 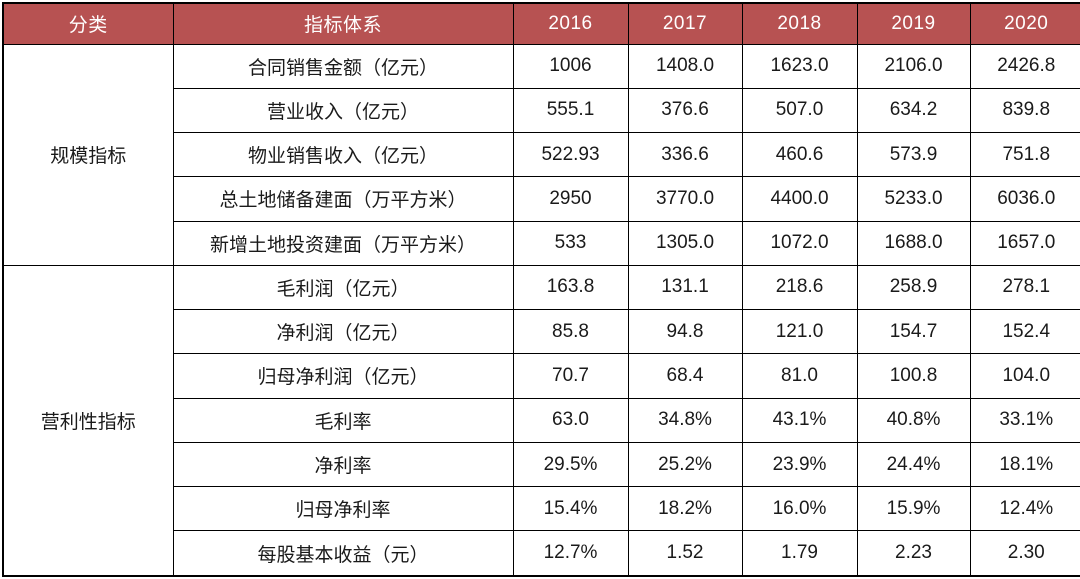 I want to click on value-cell: 522.93, so click(x=570, y=155).